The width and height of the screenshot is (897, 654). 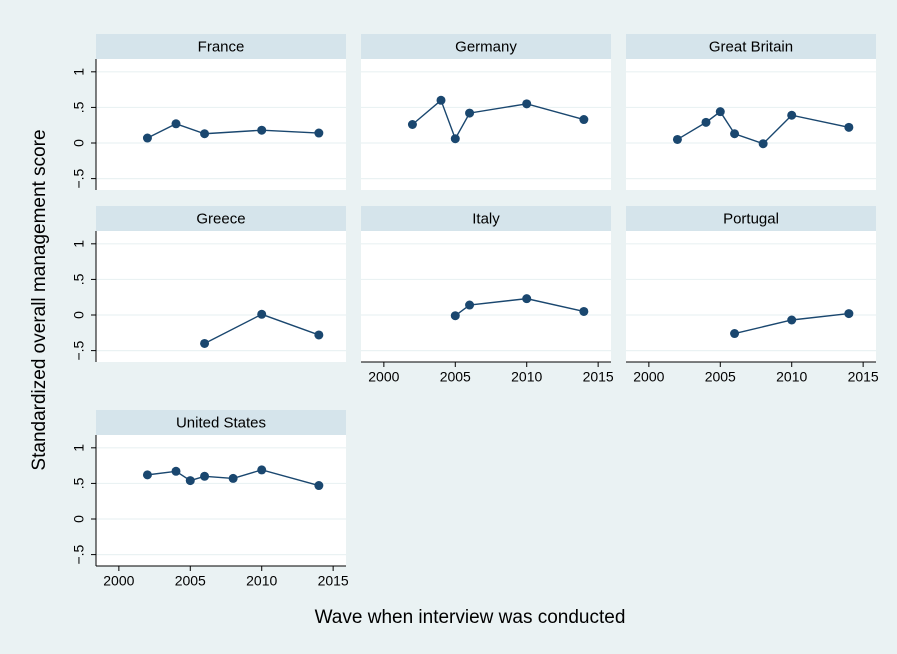 What do you see at coordinates (39, 299) in the screenshot?
I see `y-axis-title: Standardized overall management score` at bounding box center [39, 299].